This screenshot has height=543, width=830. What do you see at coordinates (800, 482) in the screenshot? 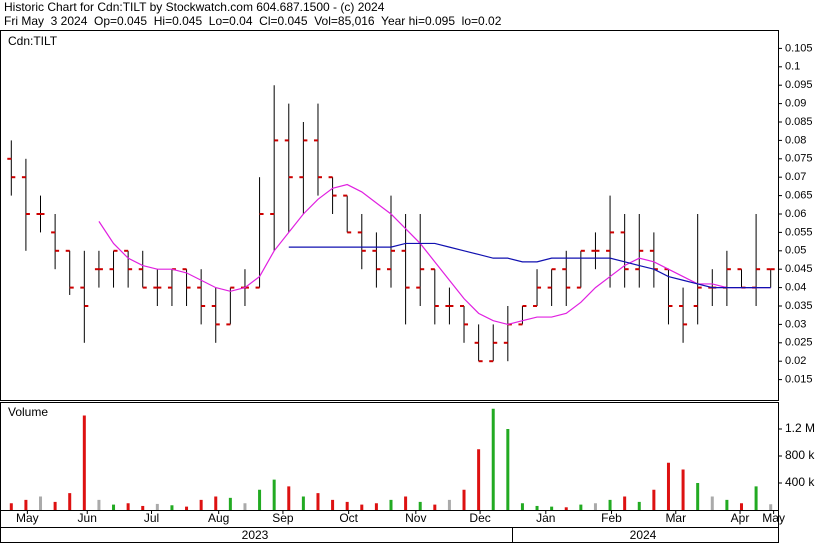
I see `y-tick-label: 400 k` at bounding box center [800, 482].